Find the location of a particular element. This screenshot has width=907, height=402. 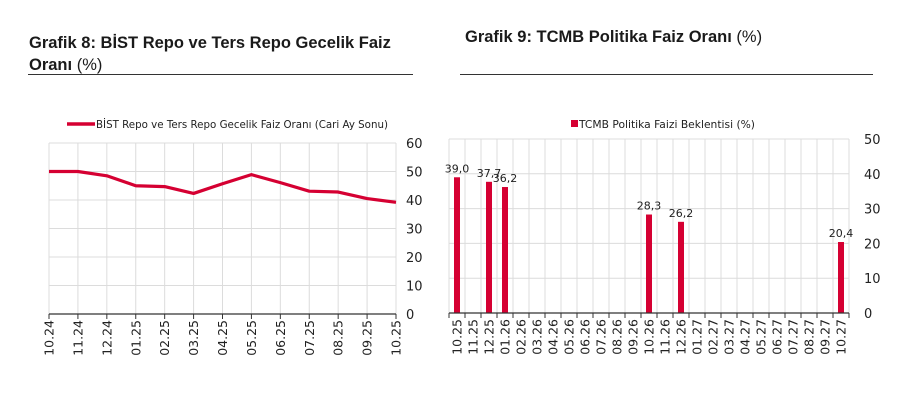

chart8-xtick-label: 02.25 is located at coordinates (164, 338).